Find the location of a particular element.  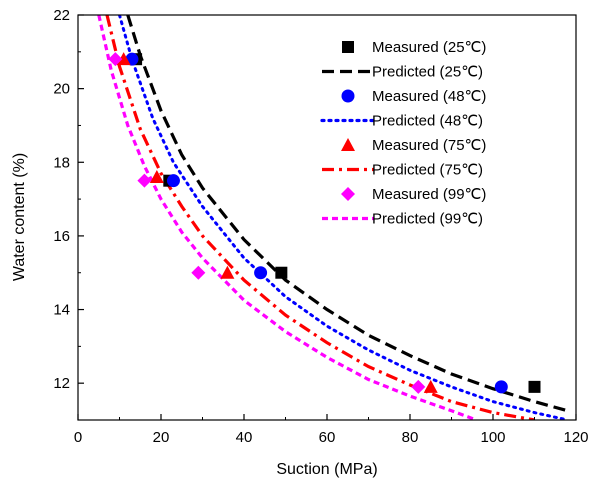

legend-label: Predicted (75℃) is located at coordinates (427, 170).